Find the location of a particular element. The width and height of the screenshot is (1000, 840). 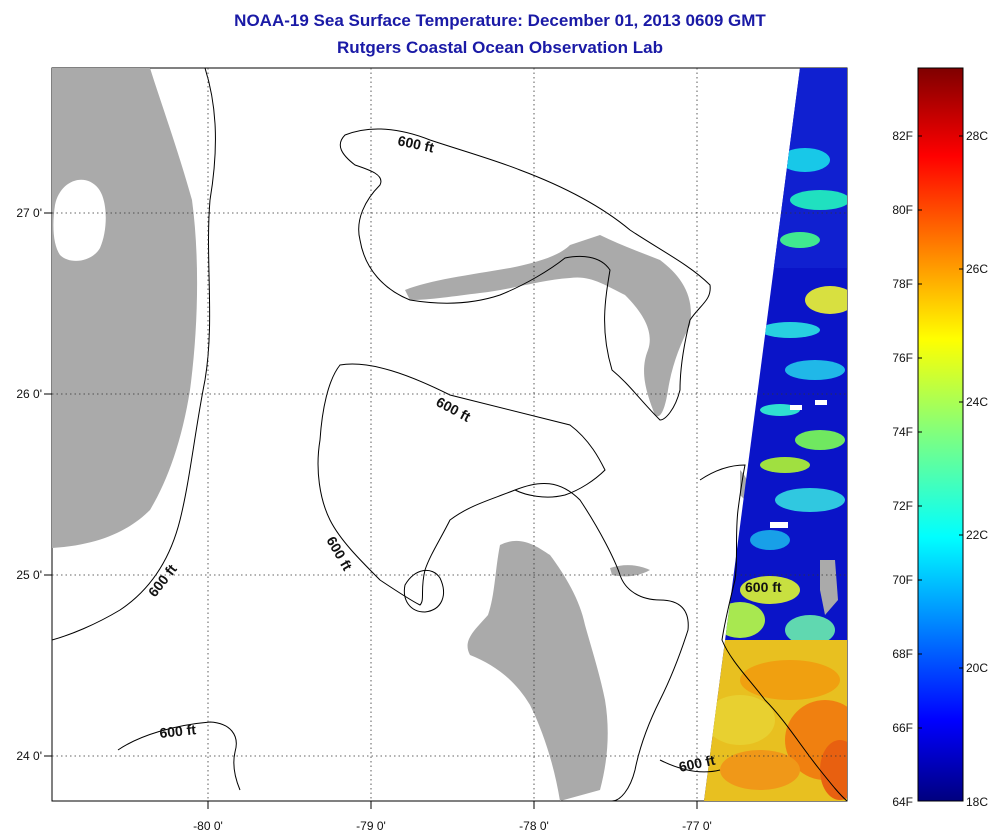

contour-southeast is located at coordinates (690, 766).